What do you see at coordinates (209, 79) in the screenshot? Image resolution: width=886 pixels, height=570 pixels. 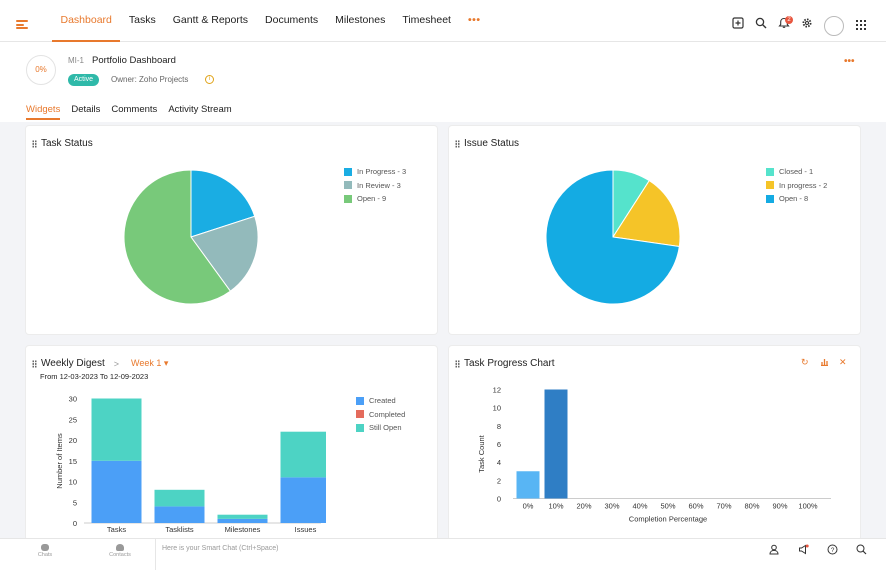 I see `info-icon: i` at bounding box center [209, 79].